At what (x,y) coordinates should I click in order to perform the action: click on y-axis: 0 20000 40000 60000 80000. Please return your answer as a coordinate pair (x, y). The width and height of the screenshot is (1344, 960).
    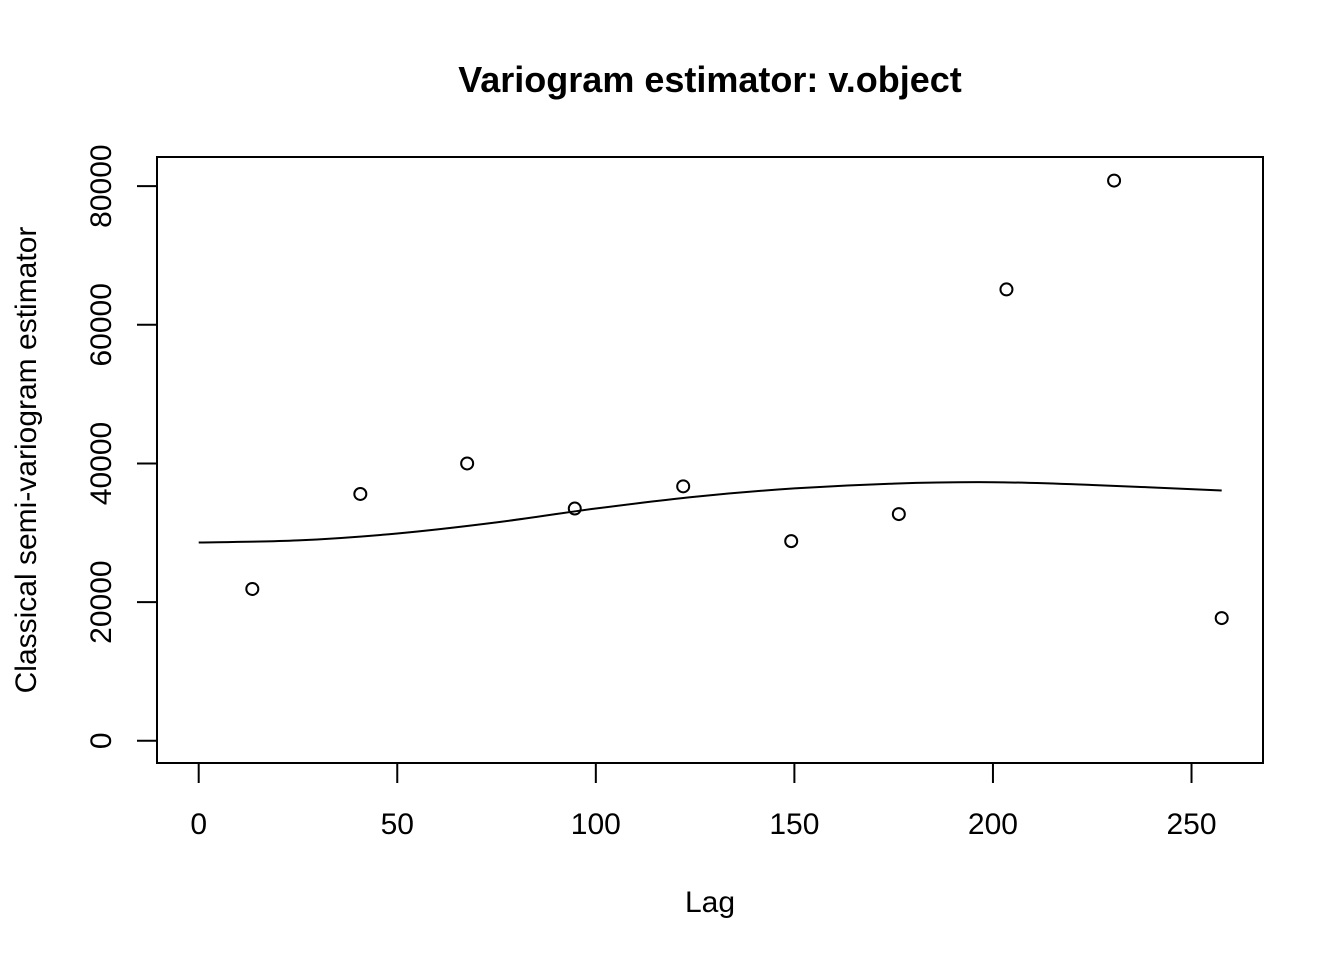
    Looking at the image, I should click on (121, 446).